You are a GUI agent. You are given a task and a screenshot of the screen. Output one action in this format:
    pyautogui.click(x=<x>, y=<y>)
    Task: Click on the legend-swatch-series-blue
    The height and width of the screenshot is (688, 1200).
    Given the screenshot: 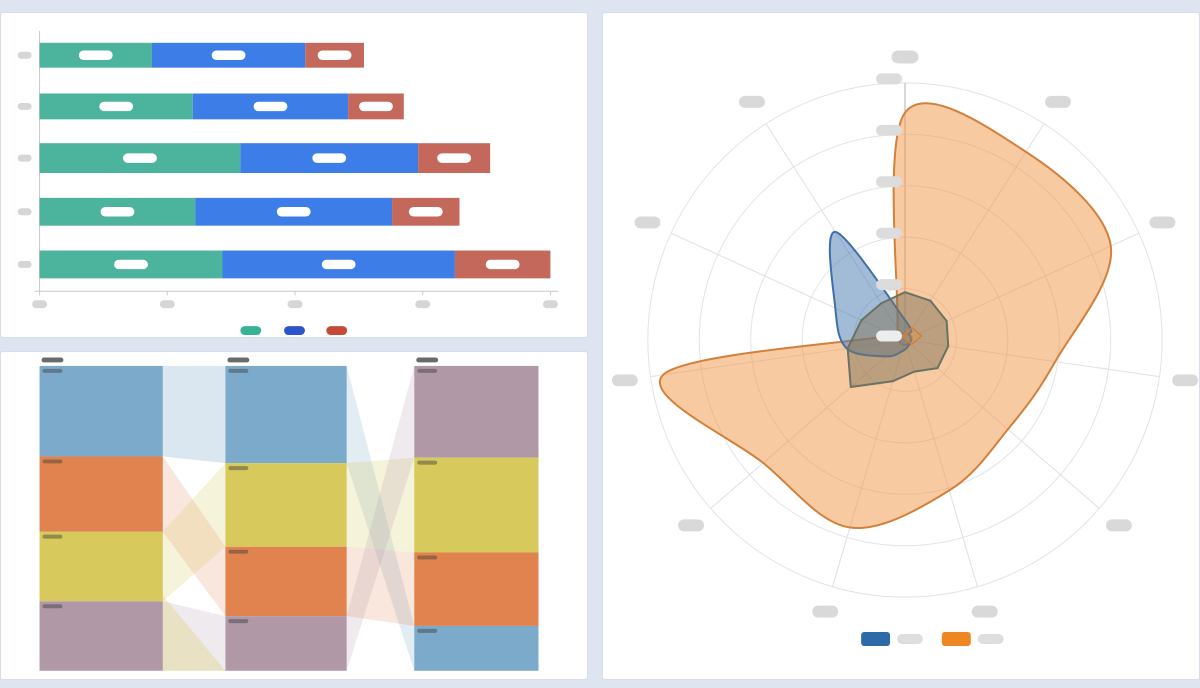 What is the action you would take?
    pyautogui.click(x=294, y=331)
    